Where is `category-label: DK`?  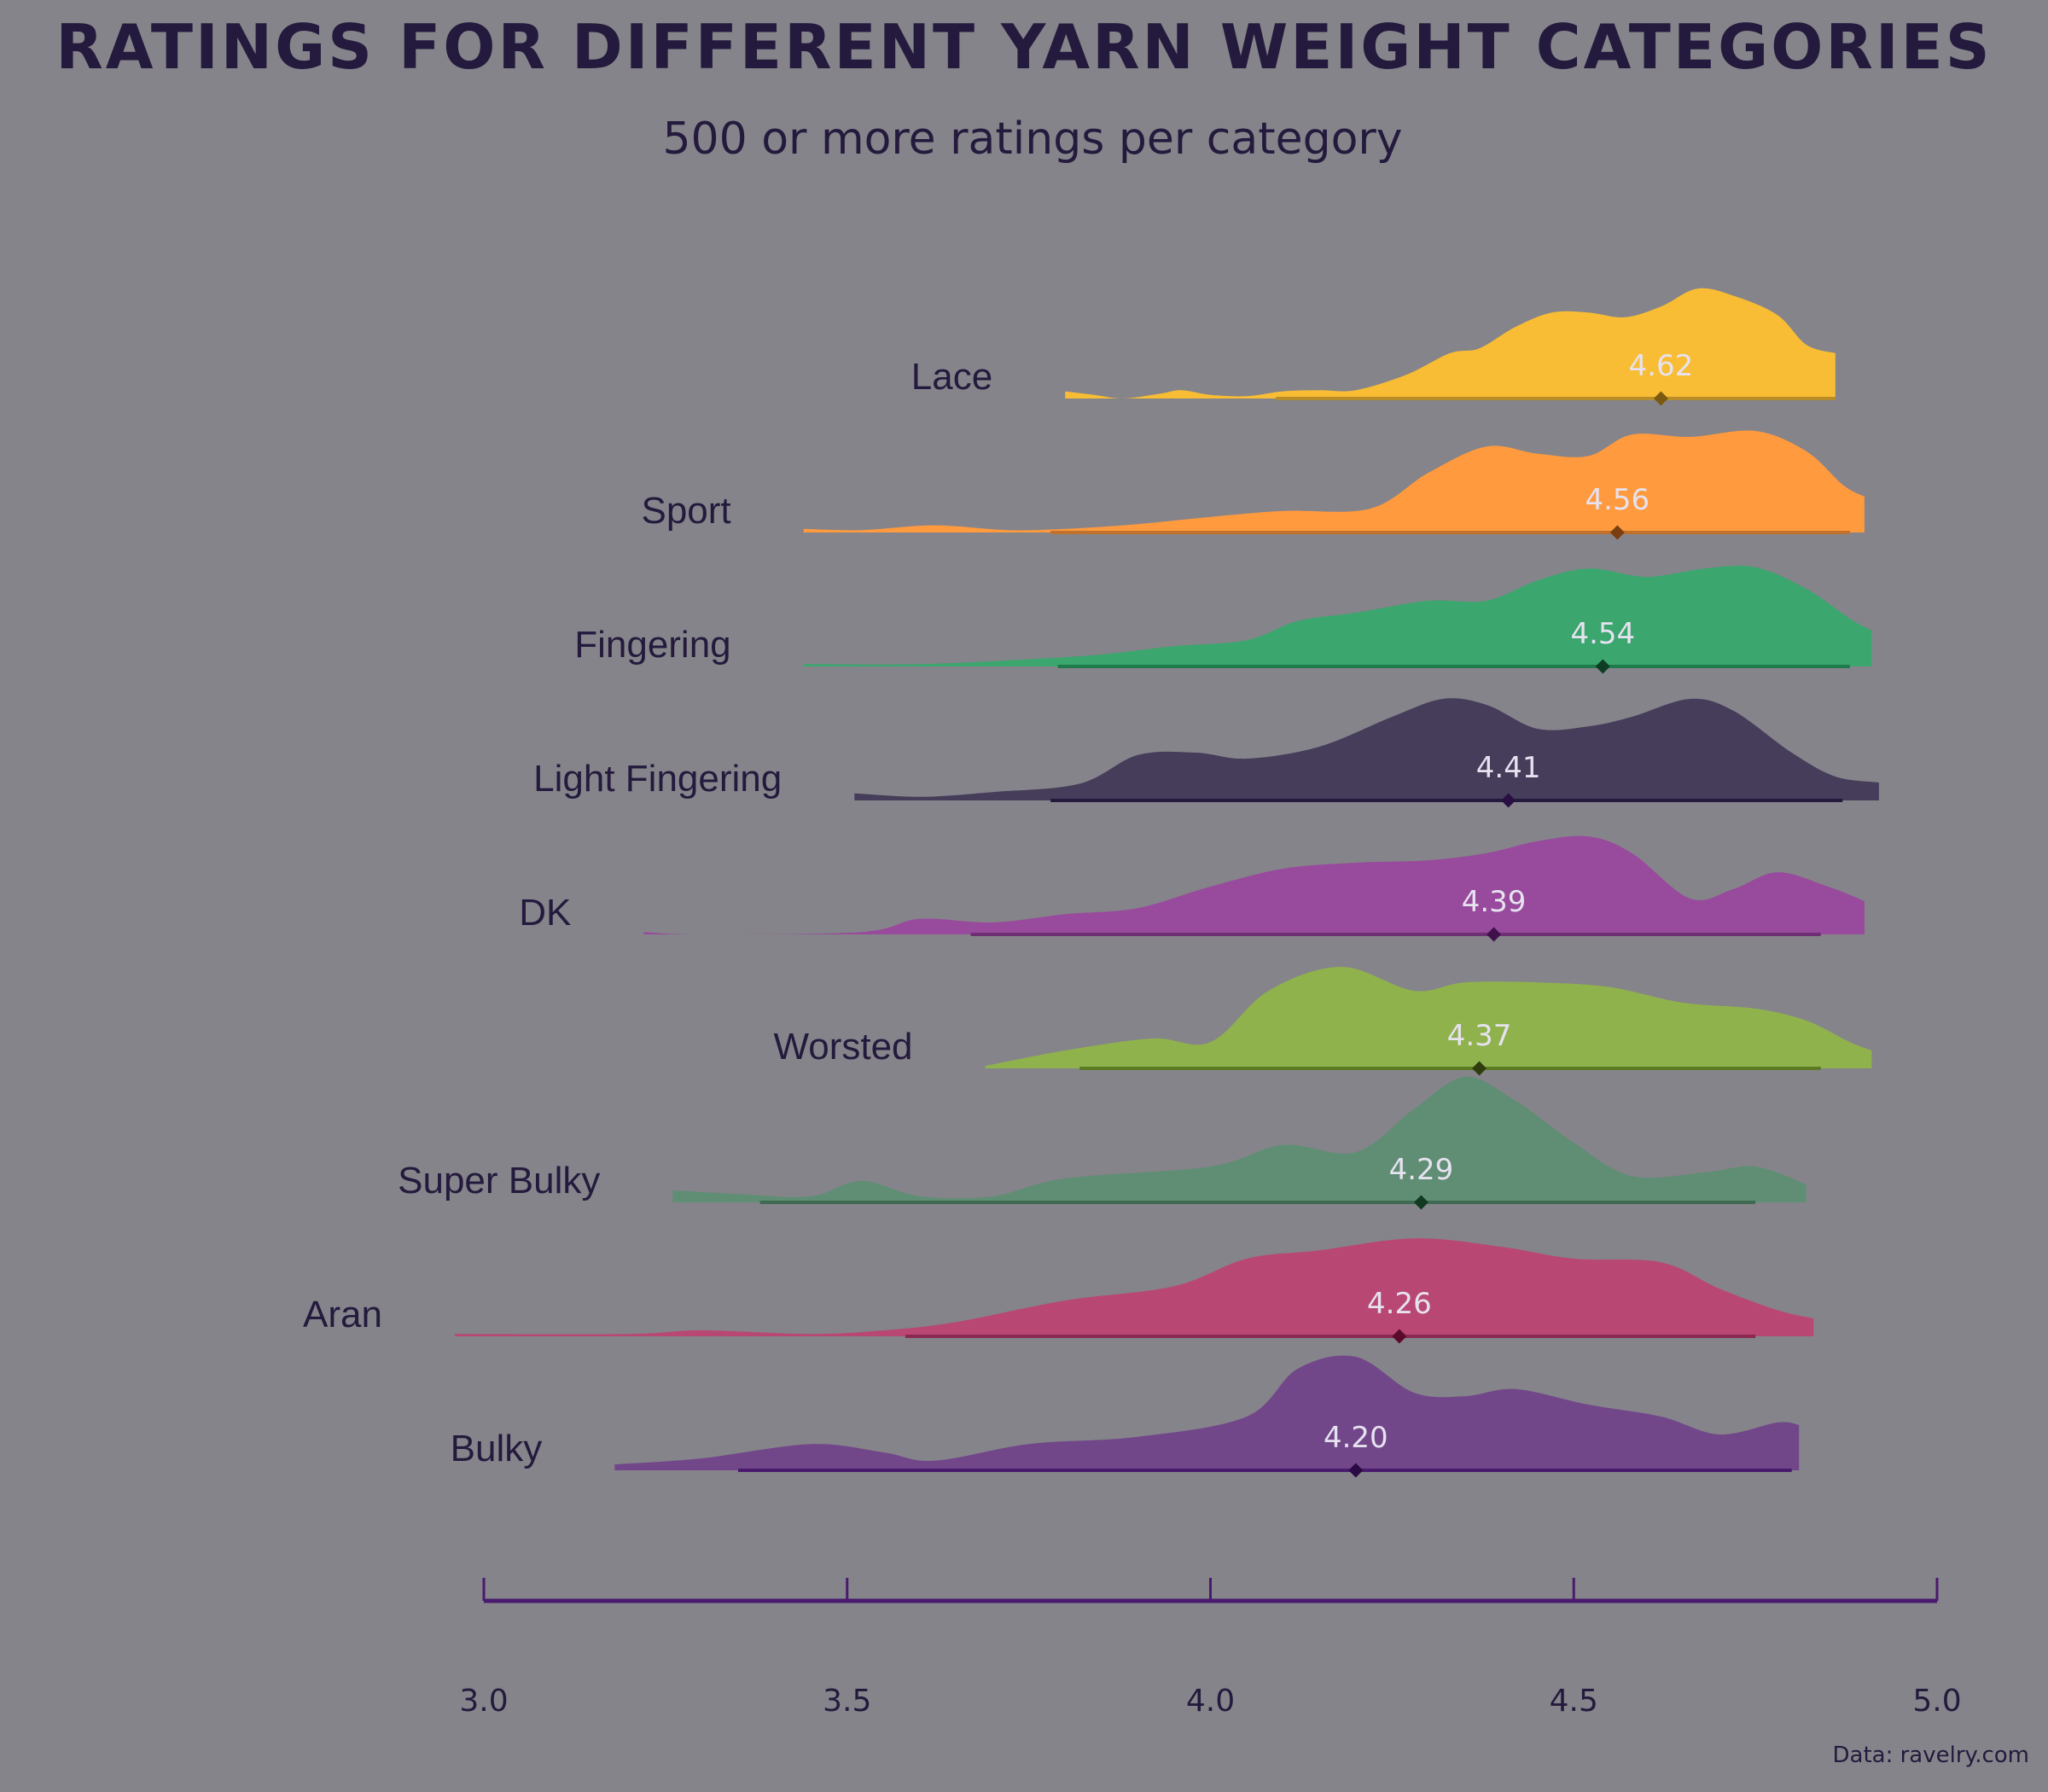
category-label: DK is located at coordinates (545, 913).